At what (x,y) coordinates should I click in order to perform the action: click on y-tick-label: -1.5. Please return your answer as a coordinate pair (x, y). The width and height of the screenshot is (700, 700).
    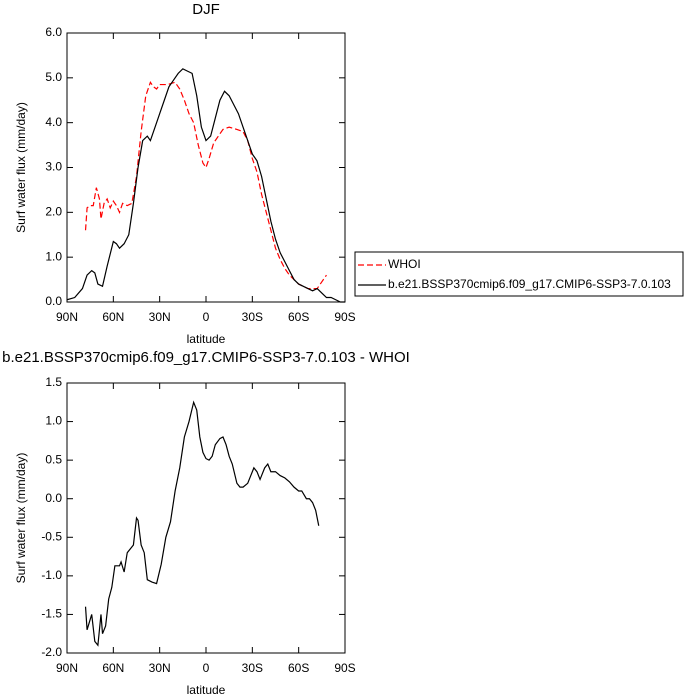
    Looking at the image, I should click on (51, 614).